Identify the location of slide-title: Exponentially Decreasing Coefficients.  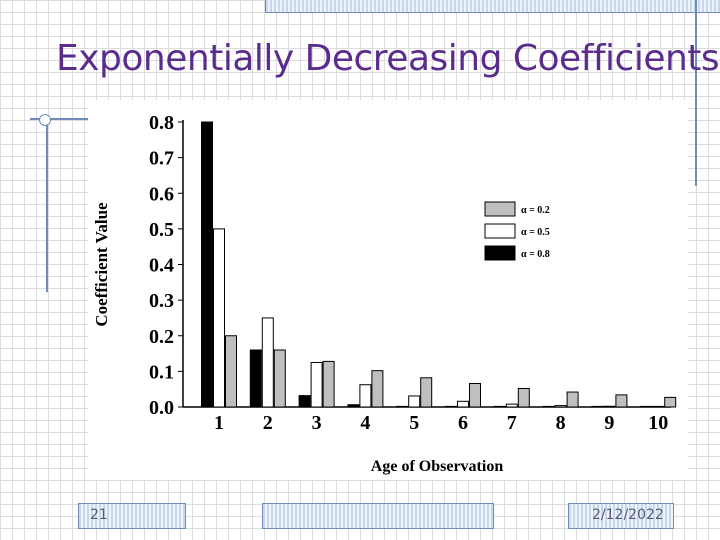
(388, 58).